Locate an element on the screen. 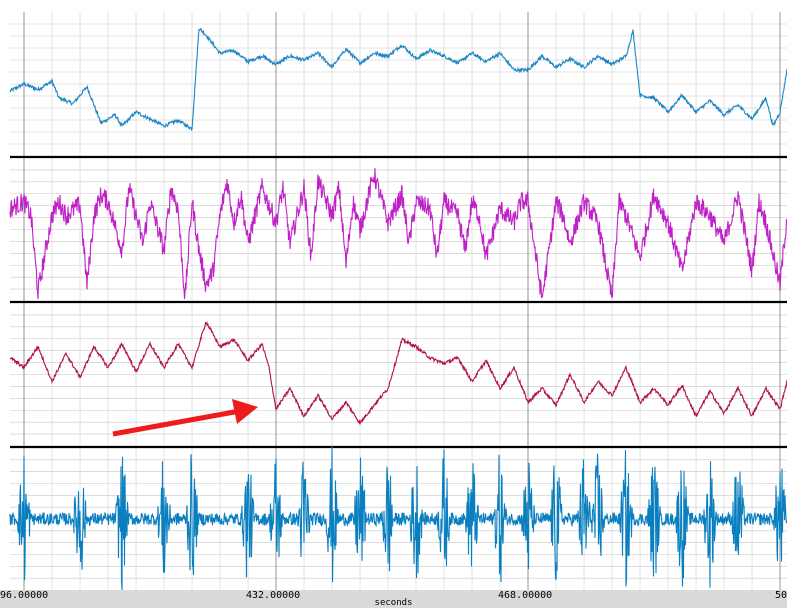  x-tick-label: 96.00000 is located at coordinates (24, 595).